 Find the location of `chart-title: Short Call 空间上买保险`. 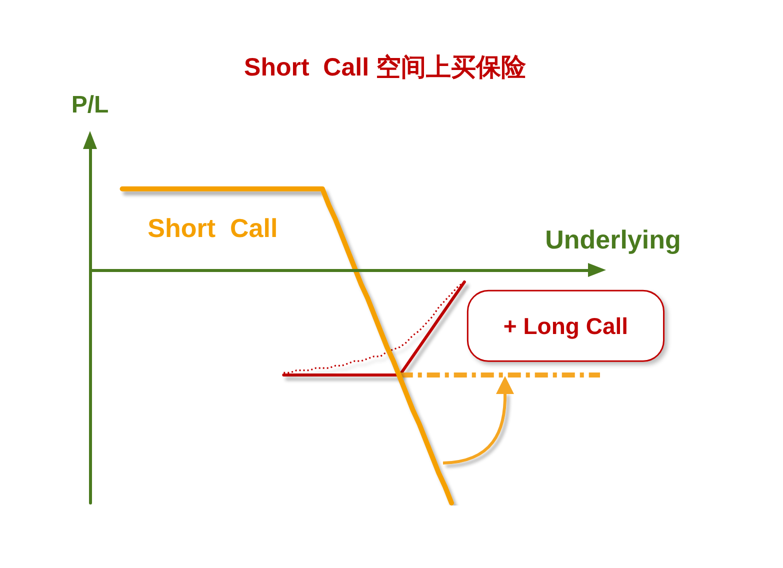

chart-title: Short Call 空间上买保险 is located at coordinates (385, 68).